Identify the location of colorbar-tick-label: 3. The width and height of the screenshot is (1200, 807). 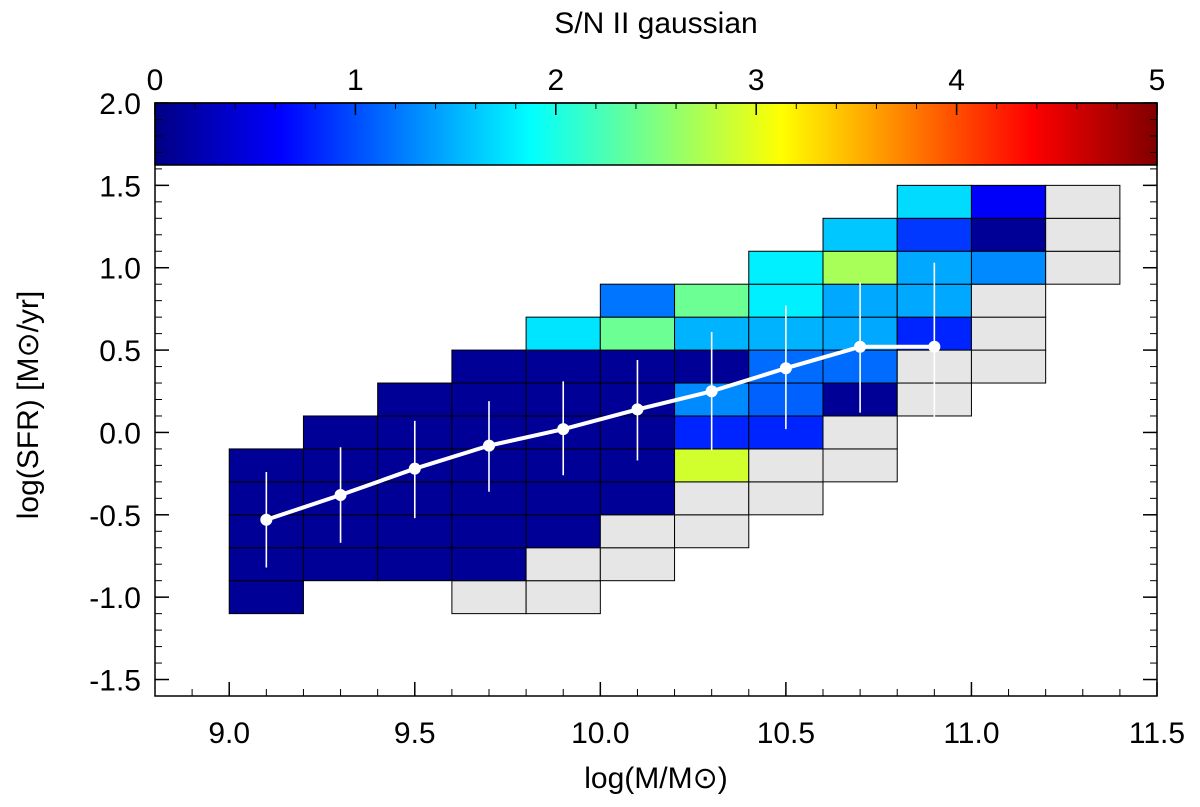
(756, 80).